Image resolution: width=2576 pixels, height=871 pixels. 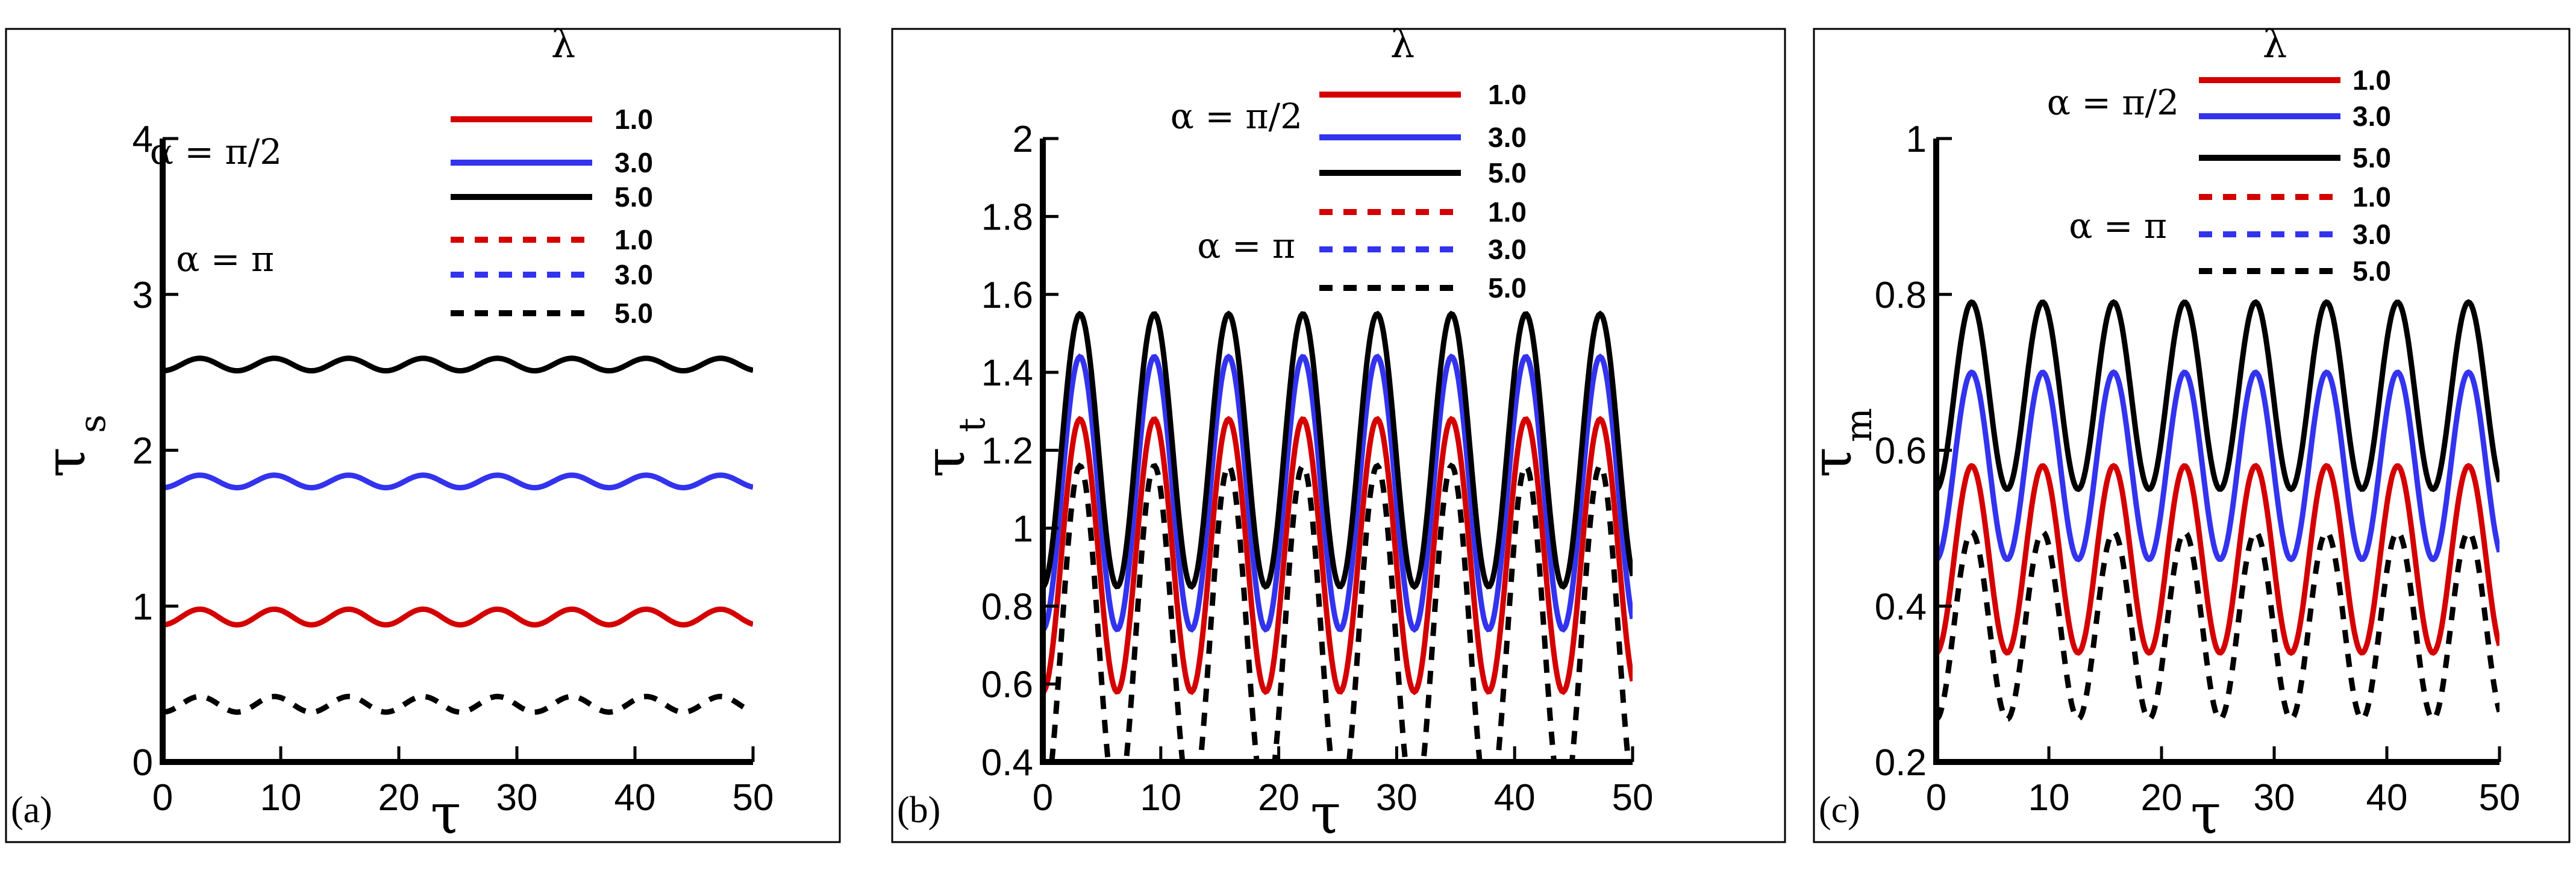 I want to click on y-axis-title: τm, so click(x=1840, y=443).